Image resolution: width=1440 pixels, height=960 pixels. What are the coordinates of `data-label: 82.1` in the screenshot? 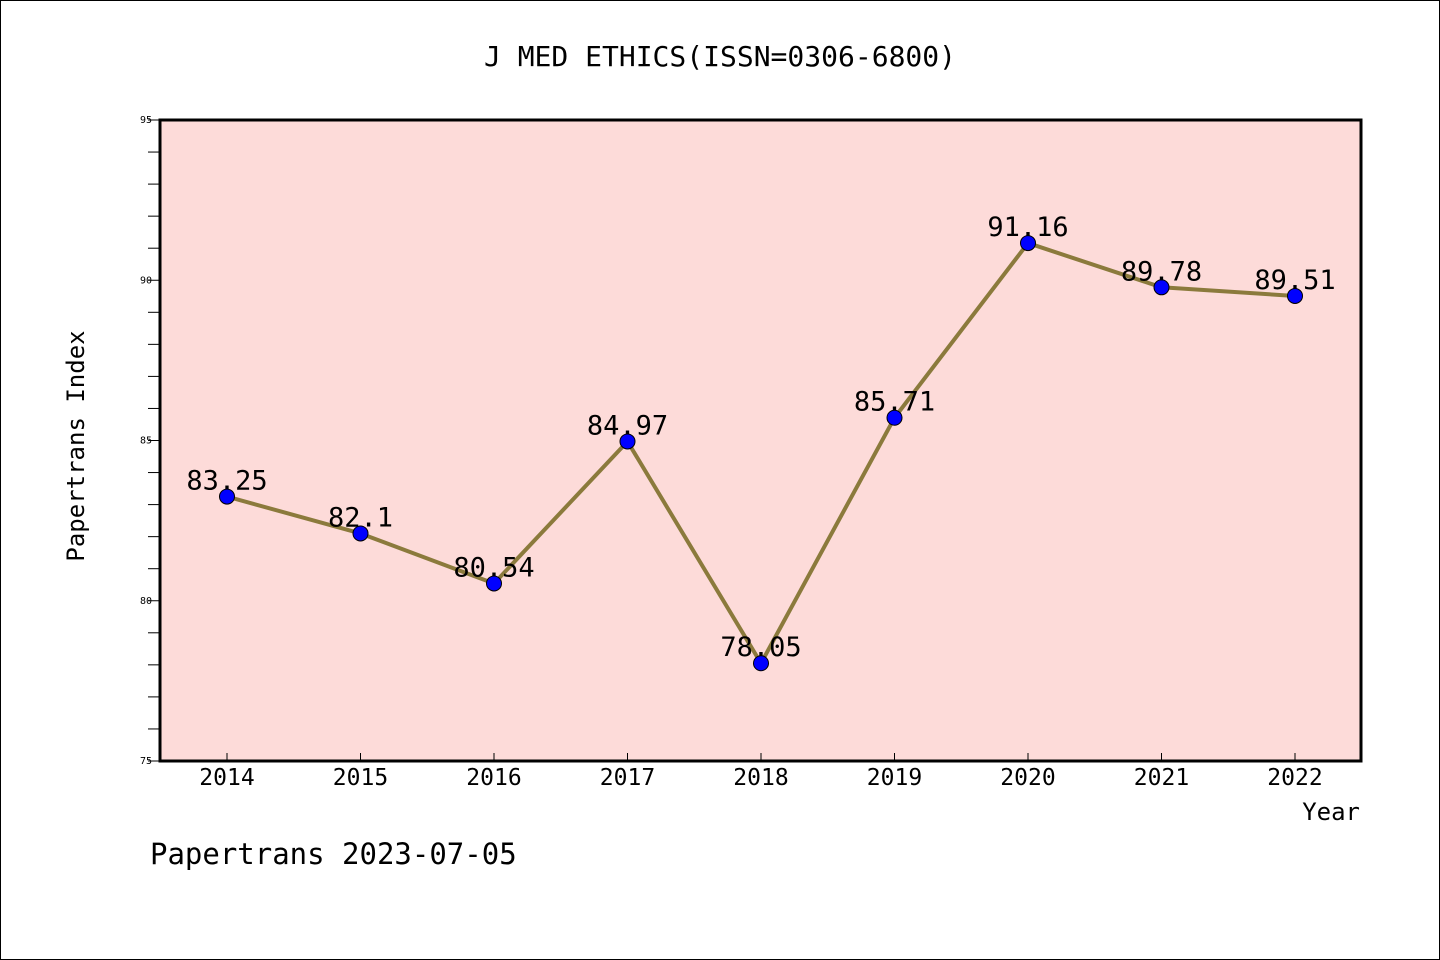 It's located at (360, 517).